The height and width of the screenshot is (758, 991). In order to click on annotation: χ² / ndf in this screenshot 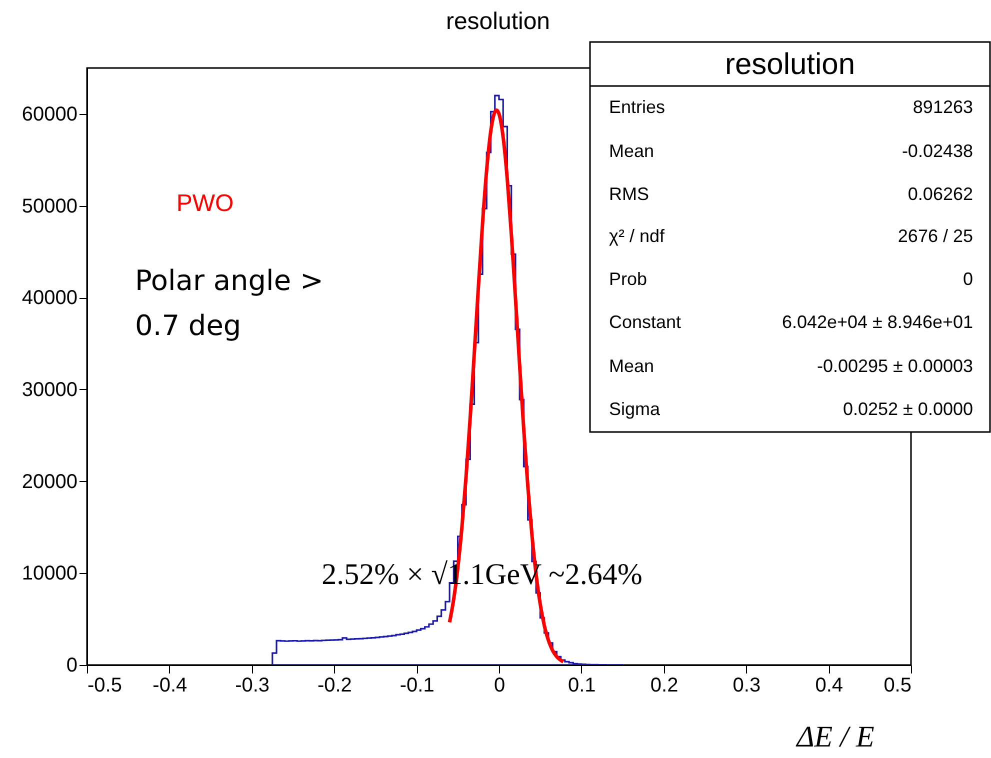, I will do `click(637, 236)`.